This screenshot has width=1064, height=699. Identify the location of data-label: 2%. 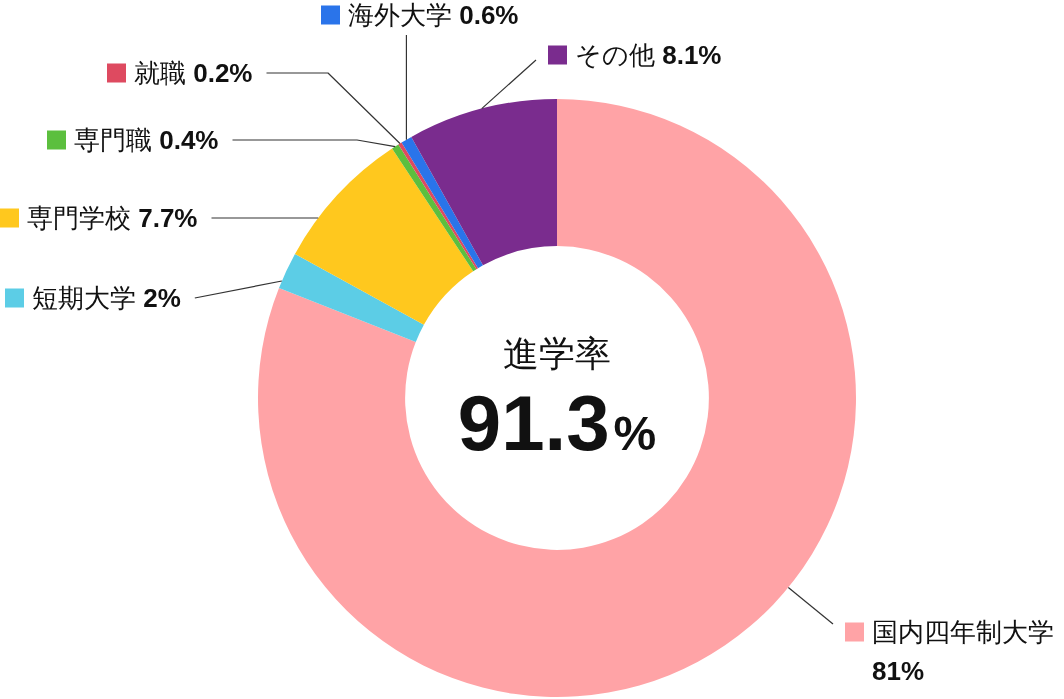
(158, 298).